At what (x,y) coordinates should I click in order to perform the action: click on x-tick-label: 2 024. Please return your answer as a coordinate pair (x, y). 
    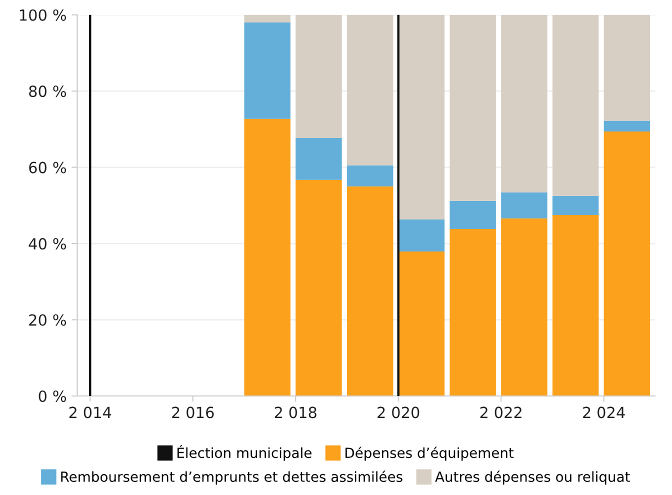
    Looking at the image, I should click on (604, 412).